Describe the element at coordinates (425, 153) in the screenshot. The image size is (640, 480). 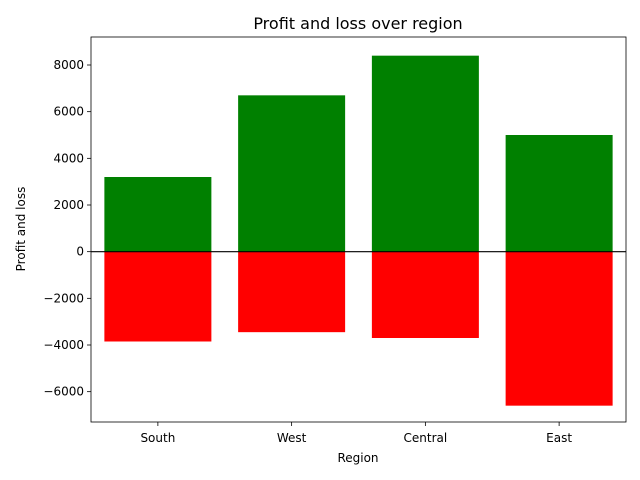
I see `profit-bar-central` at that location.